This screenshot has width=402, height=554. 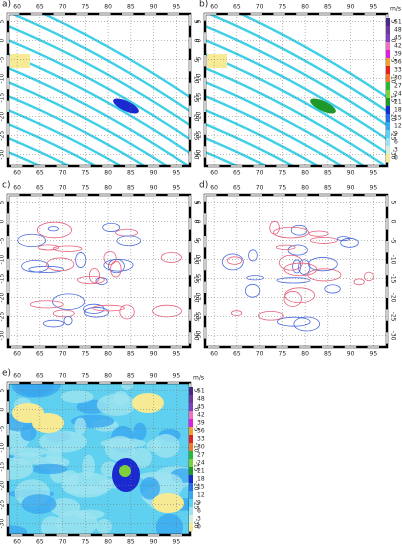 I want to click on colorbar-label: 21, so click(x=201, y=471).